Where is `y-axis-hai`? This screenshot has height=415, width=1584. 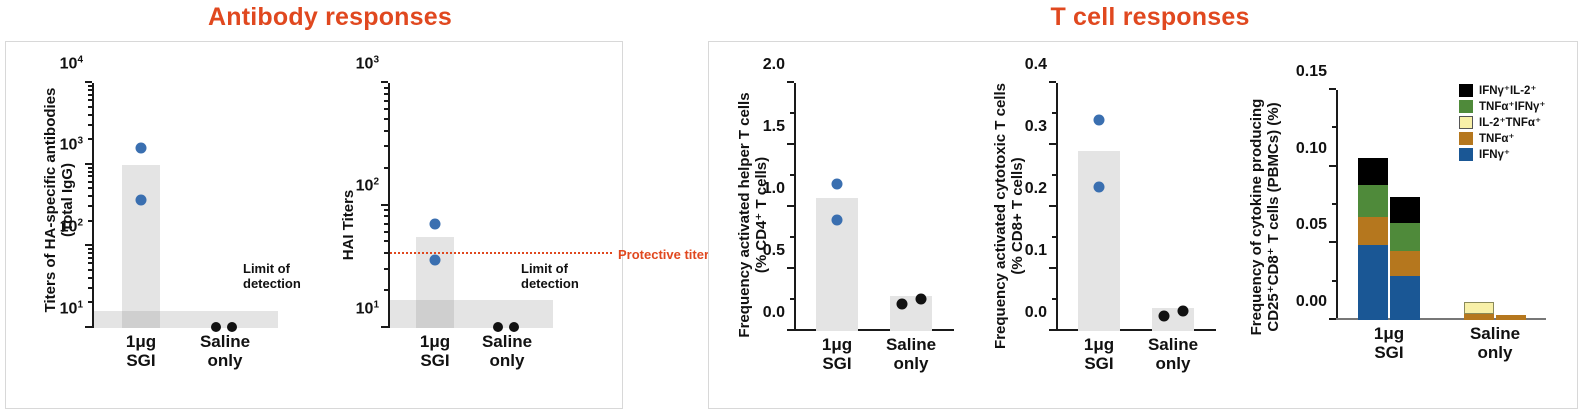
y-axis-hai is located at coordinates (389, 205).